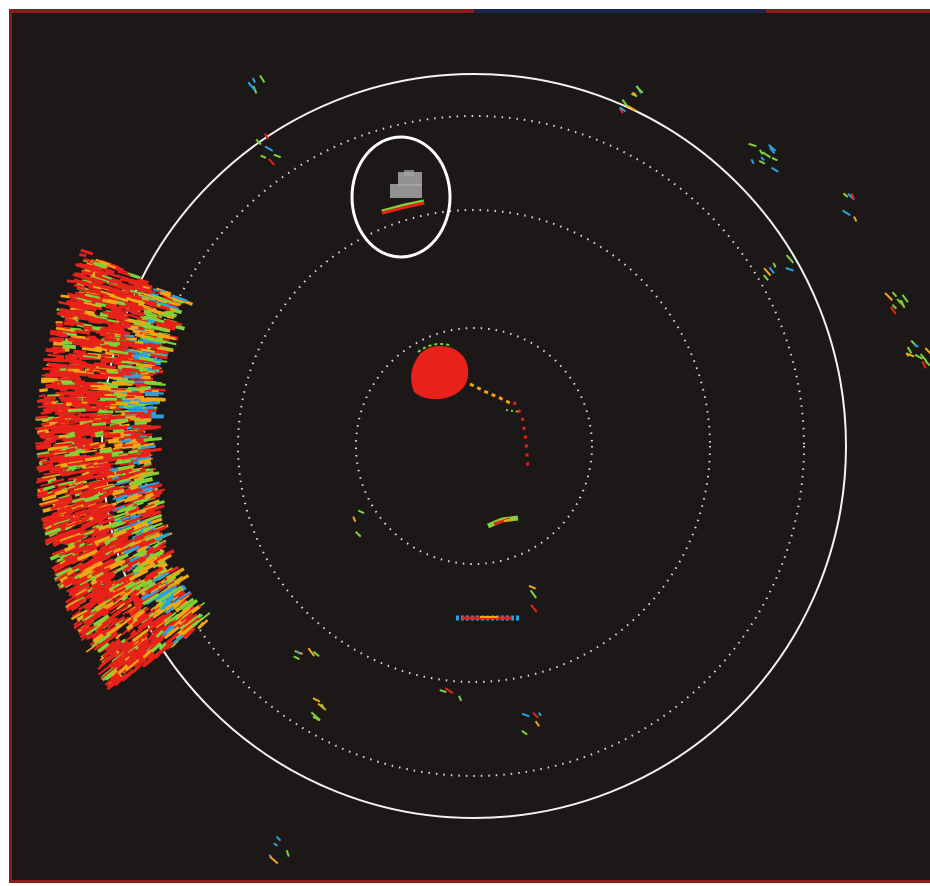 The height and width of the screenshot is (886, 930). What do you see at coordinates (406, 184) in the screenshot?
I see `target-gray-tail` at bounding box center [406, 184].